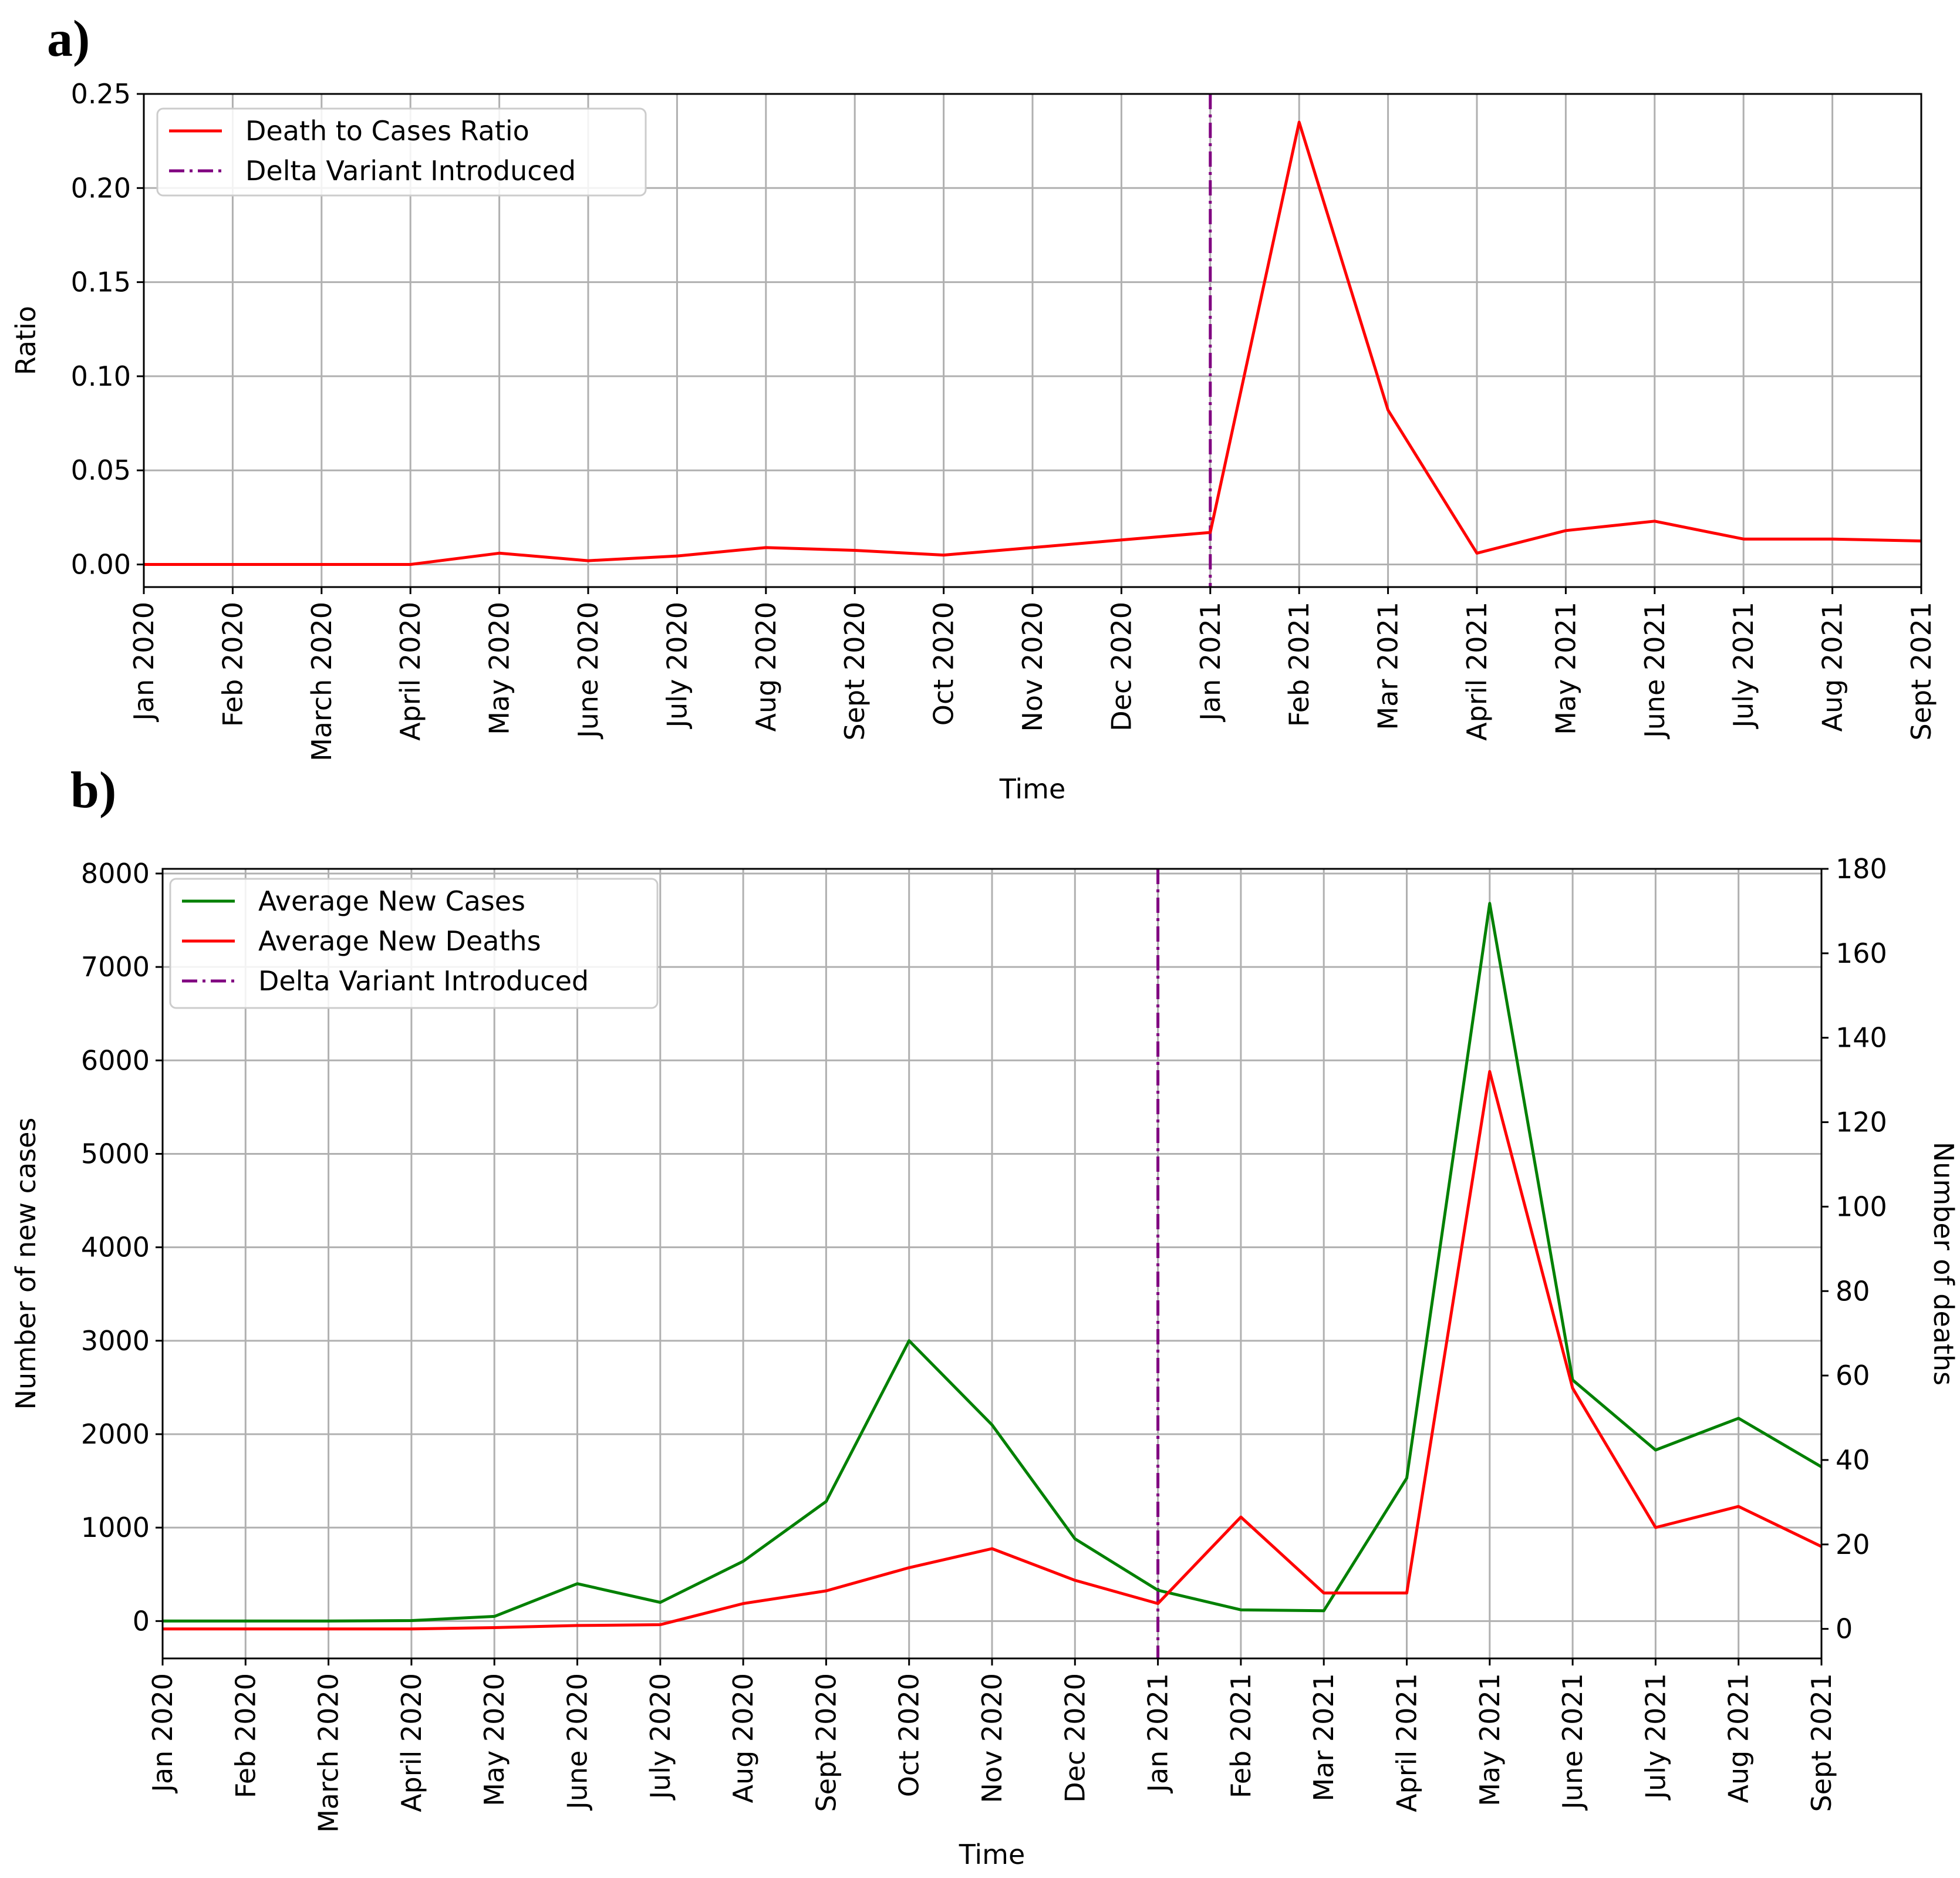 Image resolution: width=1960 pixels, height=1878 pixels. What do you see at coordinates (115, 1434) in the screenshot?
I see `y-tick-label: 2000` at bounding box center [115, 1434].